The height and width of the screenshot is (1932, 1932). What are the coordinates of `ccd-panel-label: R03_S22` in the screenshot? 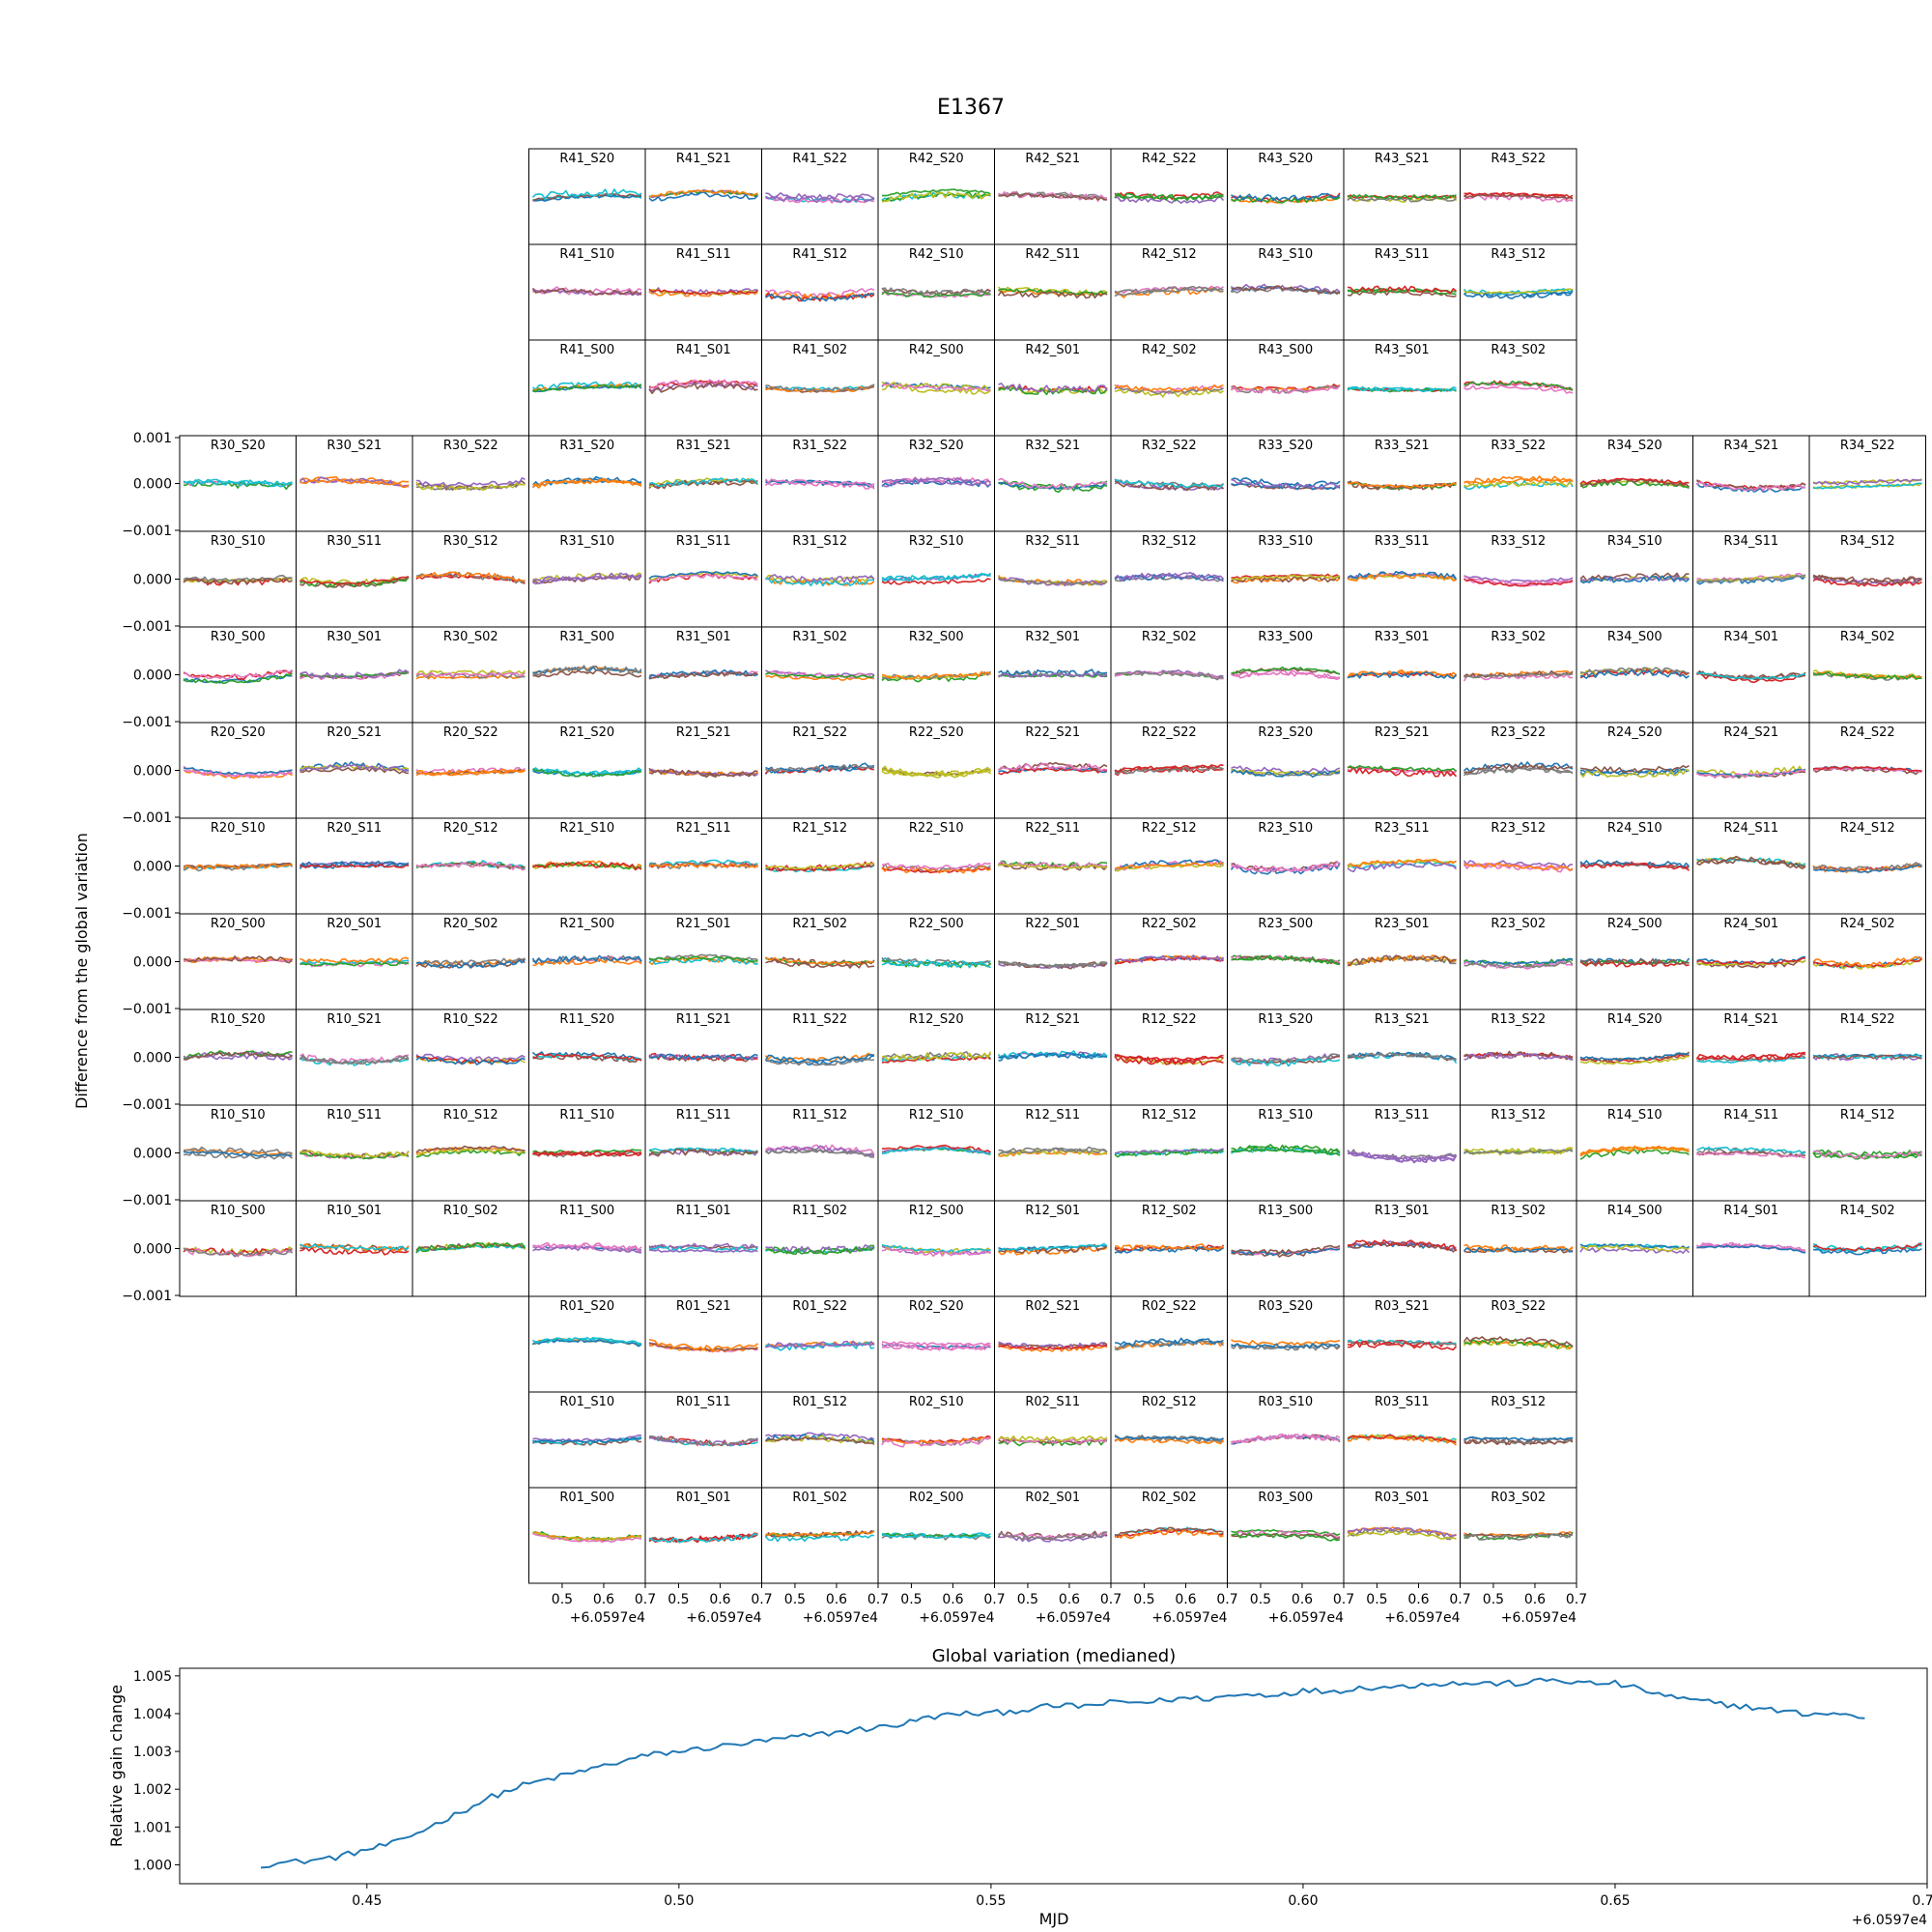 It's located at (1518, 1306).